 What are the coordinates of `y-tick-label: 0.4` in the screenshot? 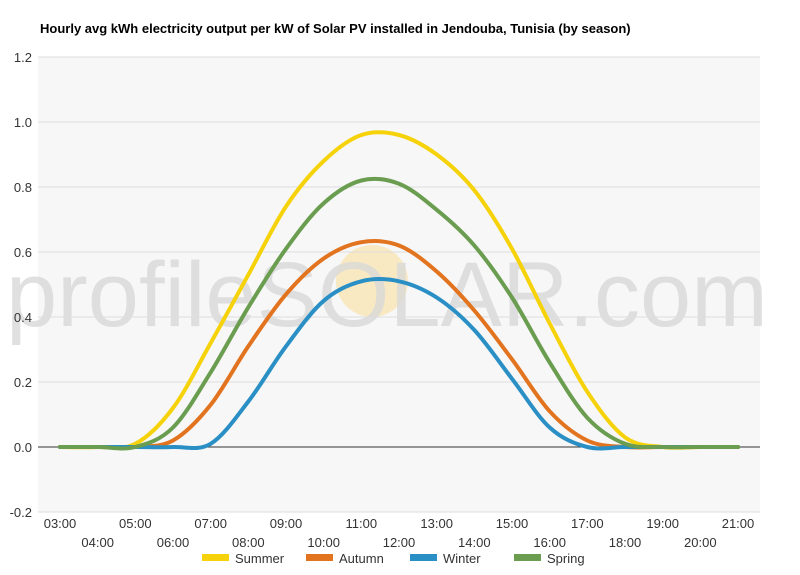 It's located at (23, 317).